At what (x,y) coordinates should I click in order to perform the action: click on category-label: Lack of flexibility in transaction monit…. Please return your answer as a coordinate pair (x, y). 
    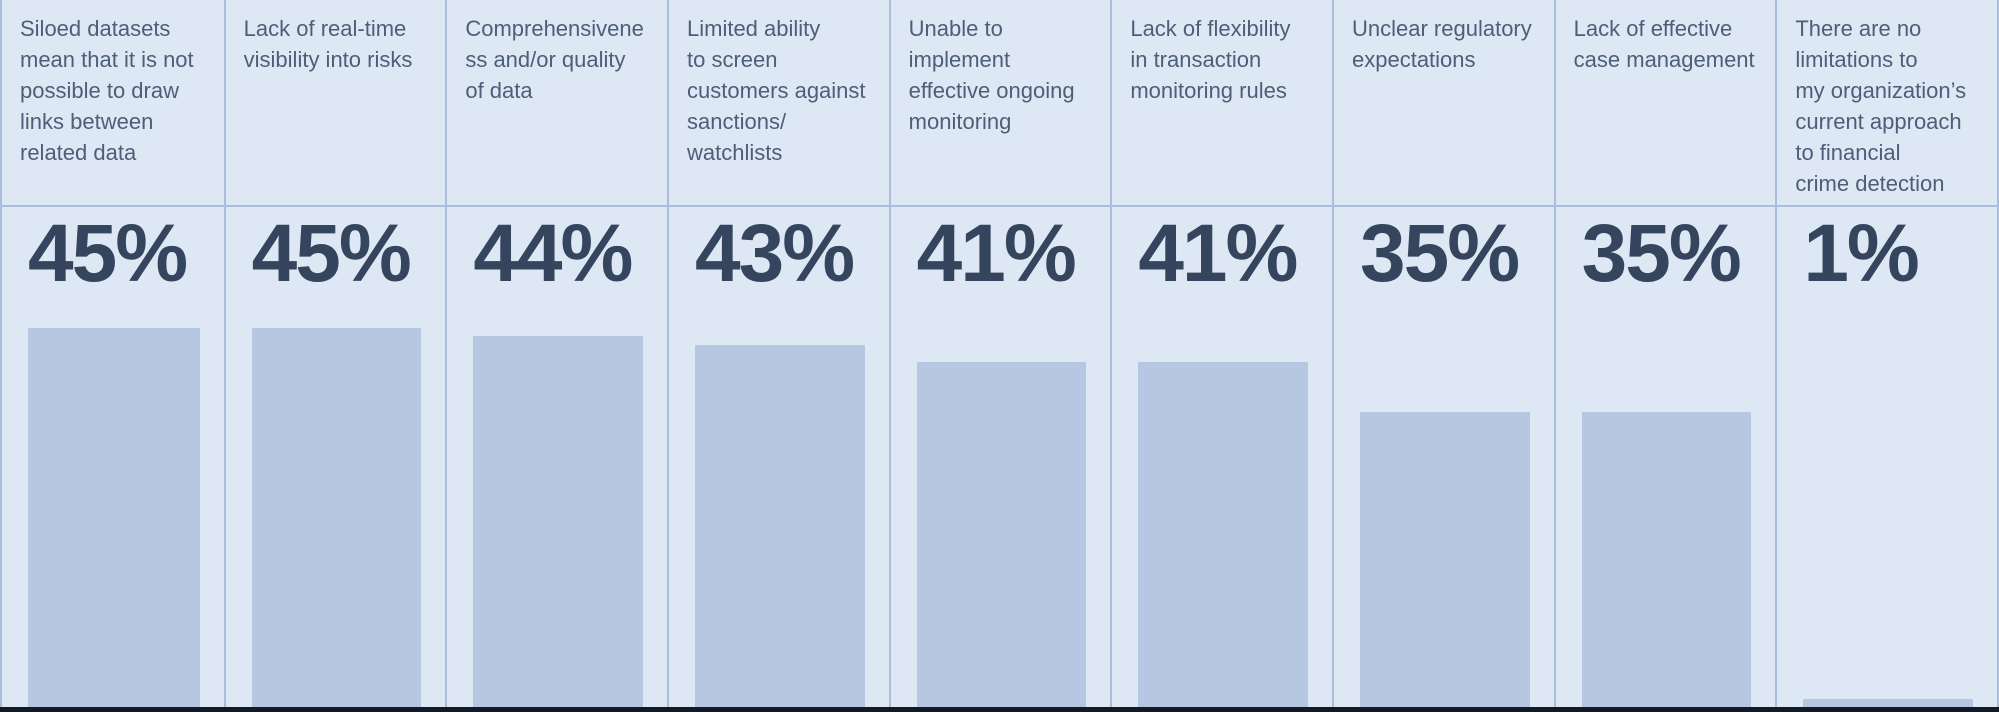
    Looking at the image, I should click on (1222, 103).